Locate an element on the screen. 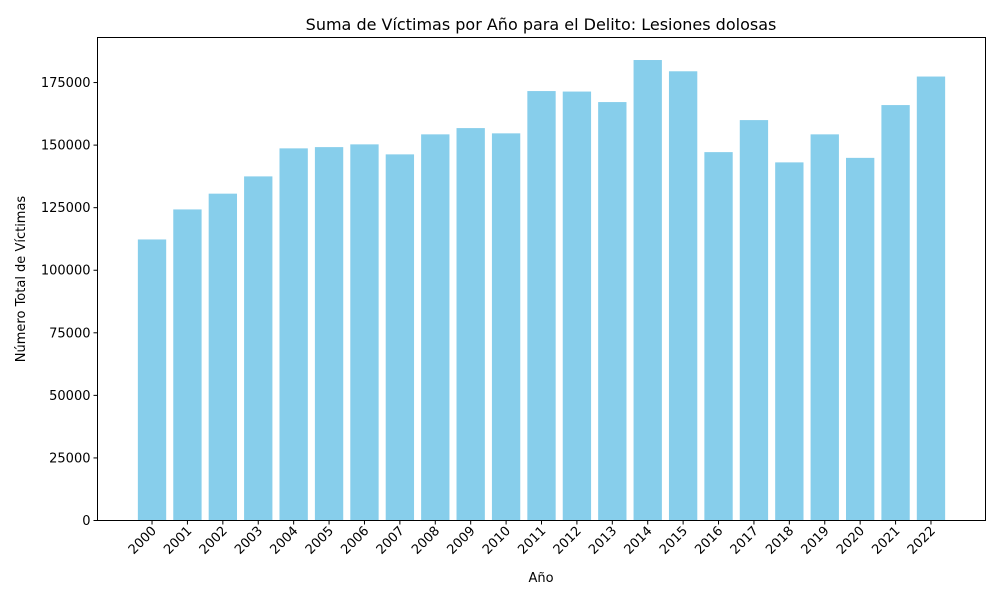 Image resolution: width=1000 pixels, height=600 pixels. y-axis-title: Número Total de Víctimas is located at coordinates (21, 279).